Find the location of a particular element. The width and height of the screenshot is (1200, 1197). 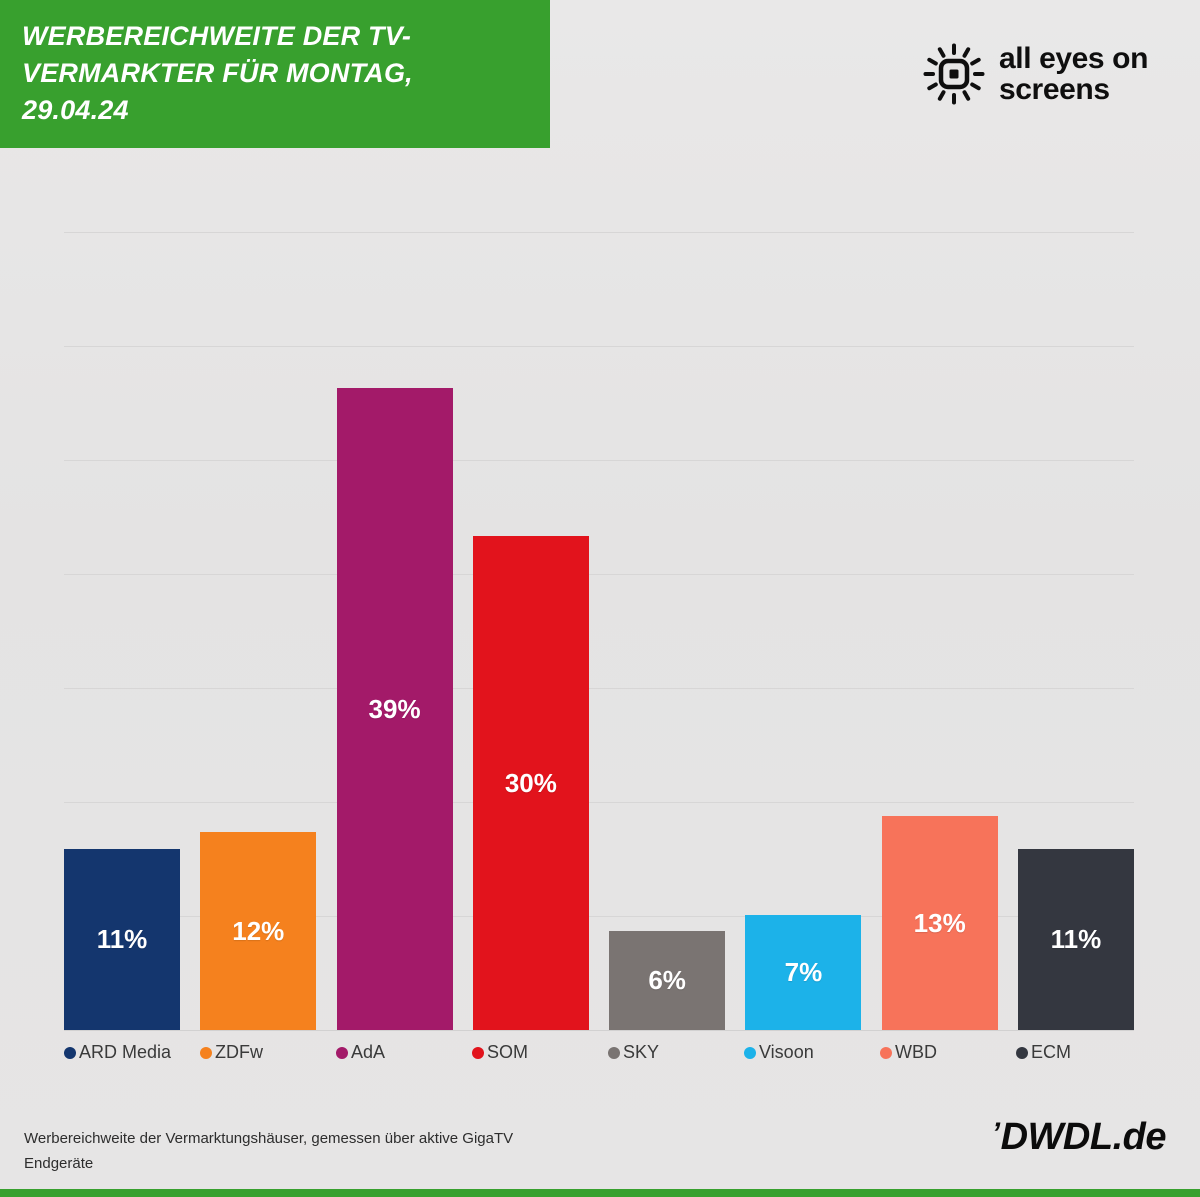

bar-value-label-sky: 6% is located at coordinates (667, 980).